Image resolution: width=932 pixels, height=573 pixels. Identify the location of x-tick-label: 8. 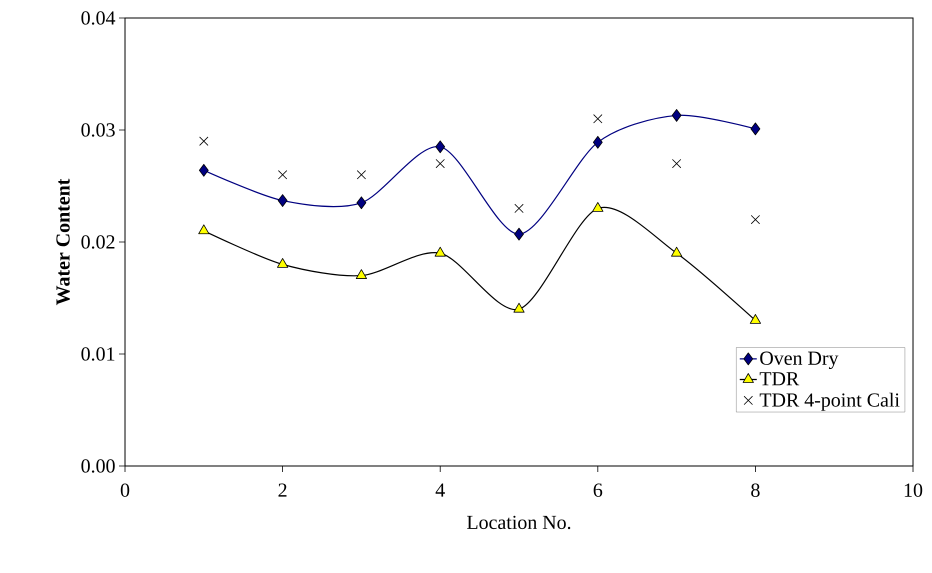
(755, 490).